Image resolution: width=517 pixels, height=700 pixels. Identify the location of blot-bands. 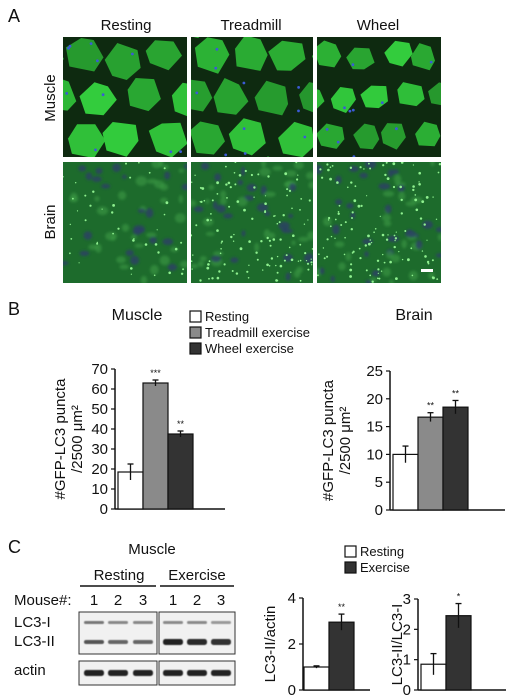
(157, 648).